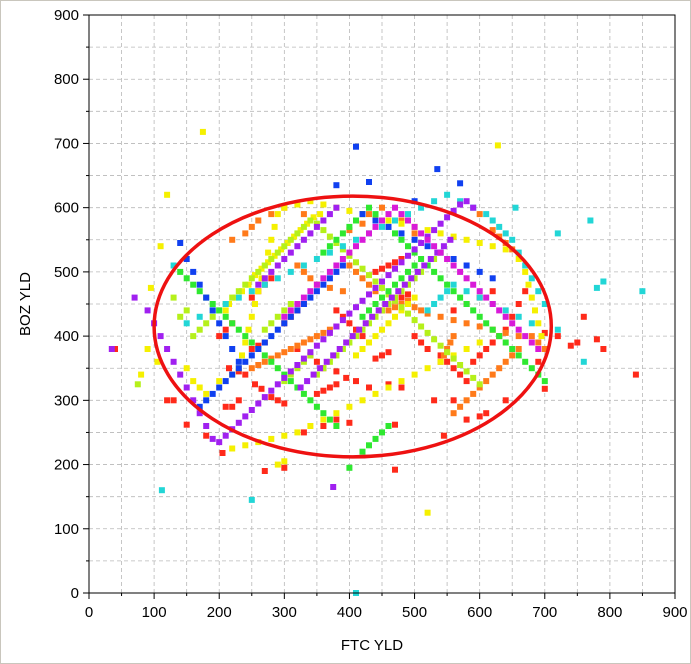 This screenshot has width=691, height=664. Describe the element at coordinates (66, 465) in the screenshot. I see `y-tick-label: 200` at that location.